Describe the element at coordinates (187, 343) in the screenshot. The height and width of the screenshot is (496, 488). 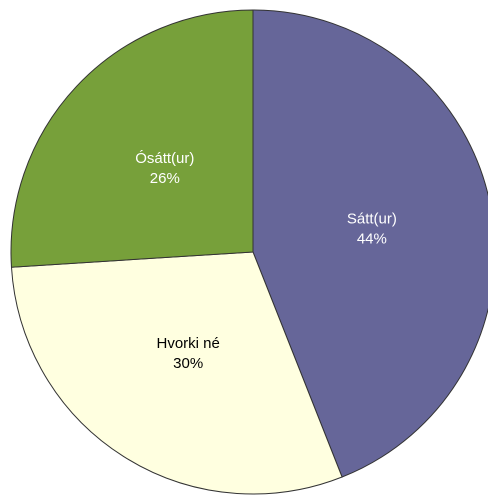
I see `slice-label: Hvorki né` at that location.